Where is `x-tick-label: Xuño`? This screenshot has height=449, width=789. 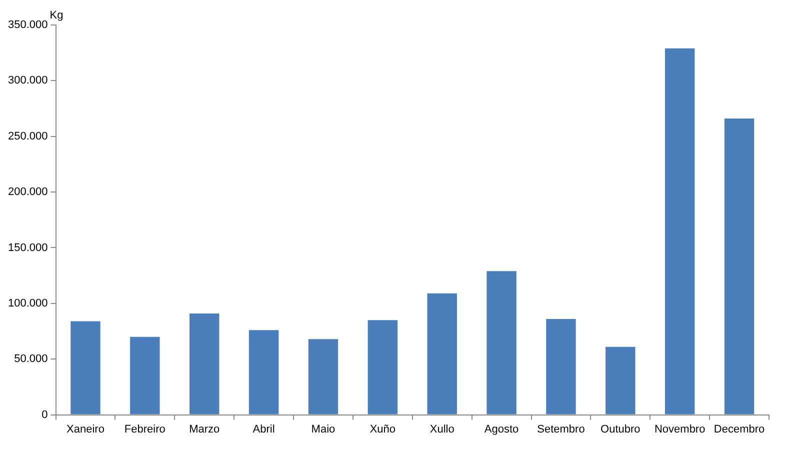
x-tick-label: Xuño is located at coordinates (383, 429).